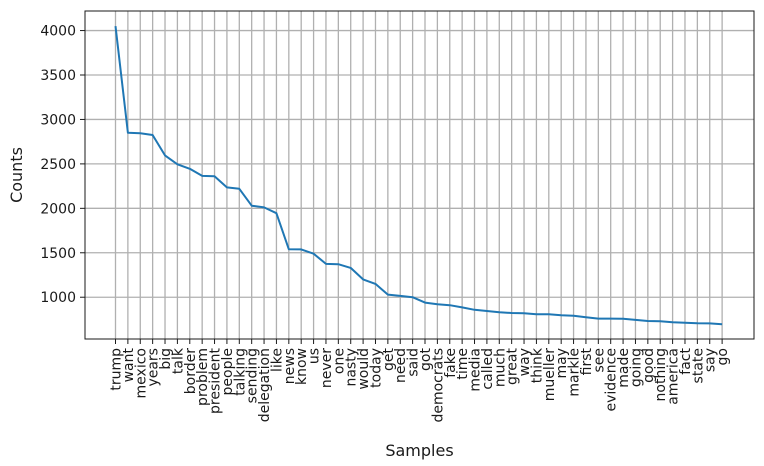 The height and width of the screenshot is (466, 764). What do you see at coordinates (513, 367) in the screenshot?
I see `x-tick-label: great` at bounding box center [513, 367].